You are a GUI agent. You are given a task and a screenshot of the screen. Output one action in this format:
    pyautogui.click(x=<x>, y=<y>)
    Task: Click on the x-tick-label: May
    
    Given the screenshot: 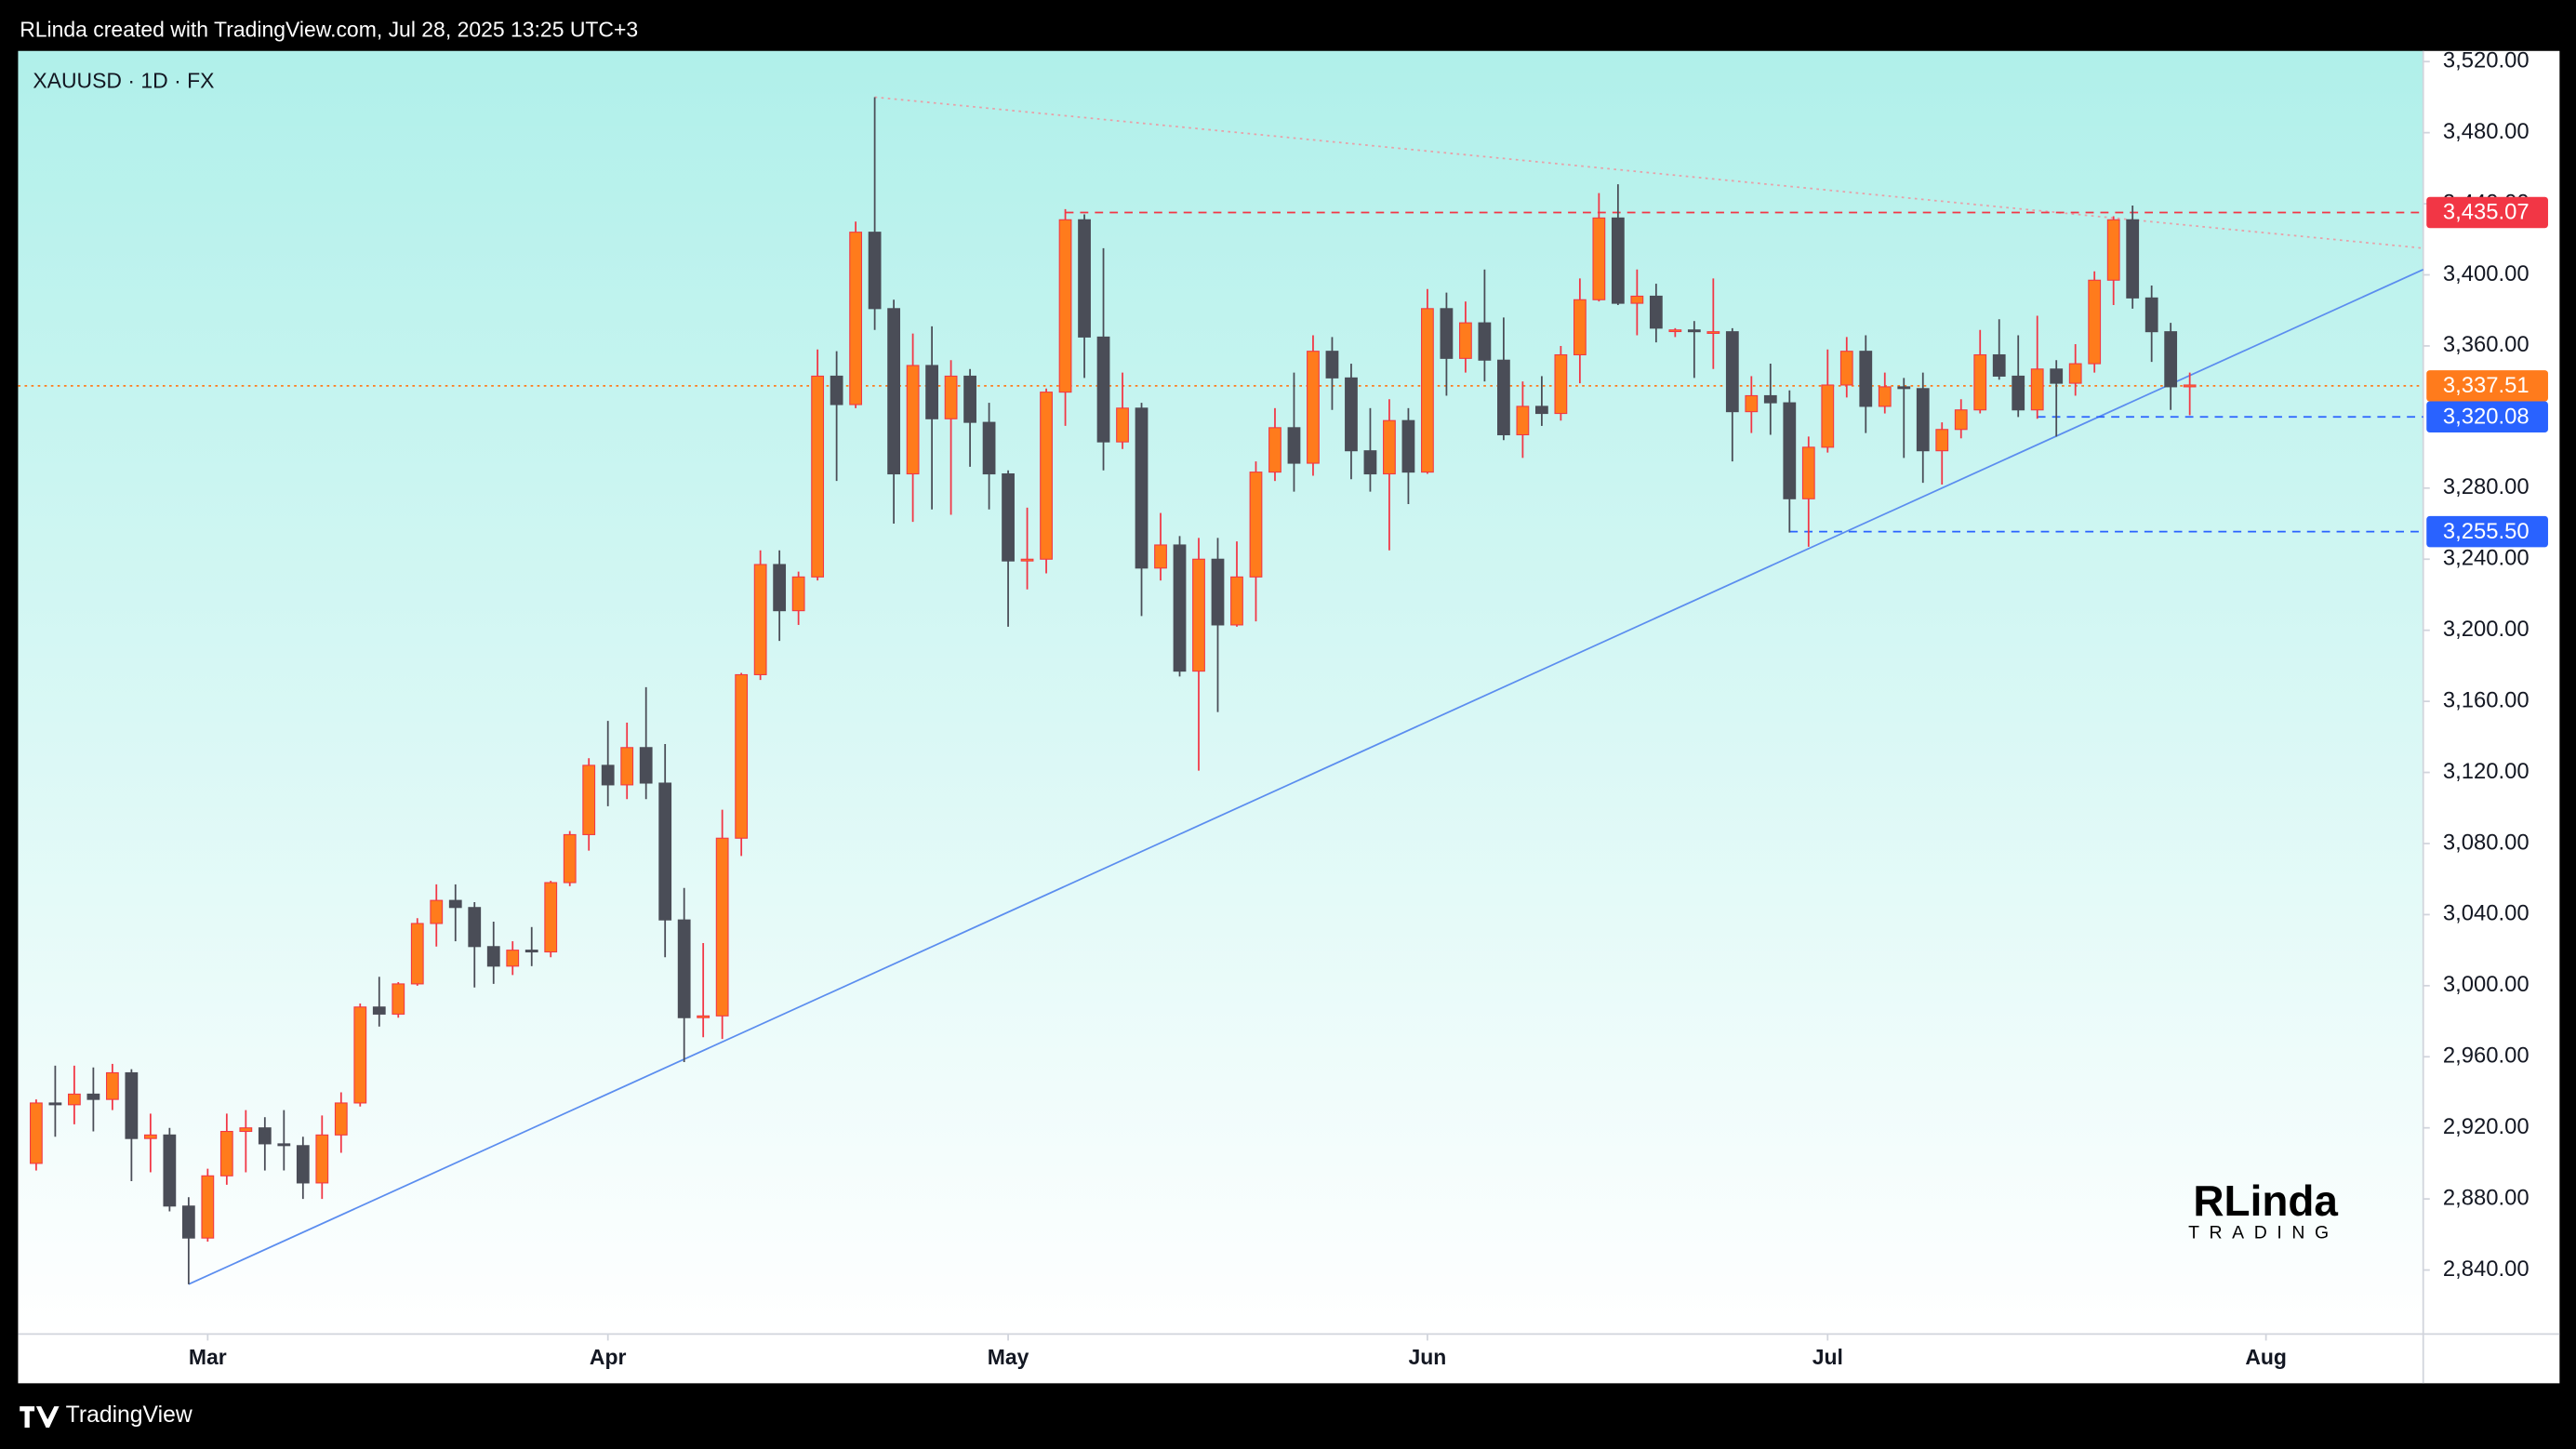 What is the action you would take?
    pyautogui.click(x=1008, y=1357)
    